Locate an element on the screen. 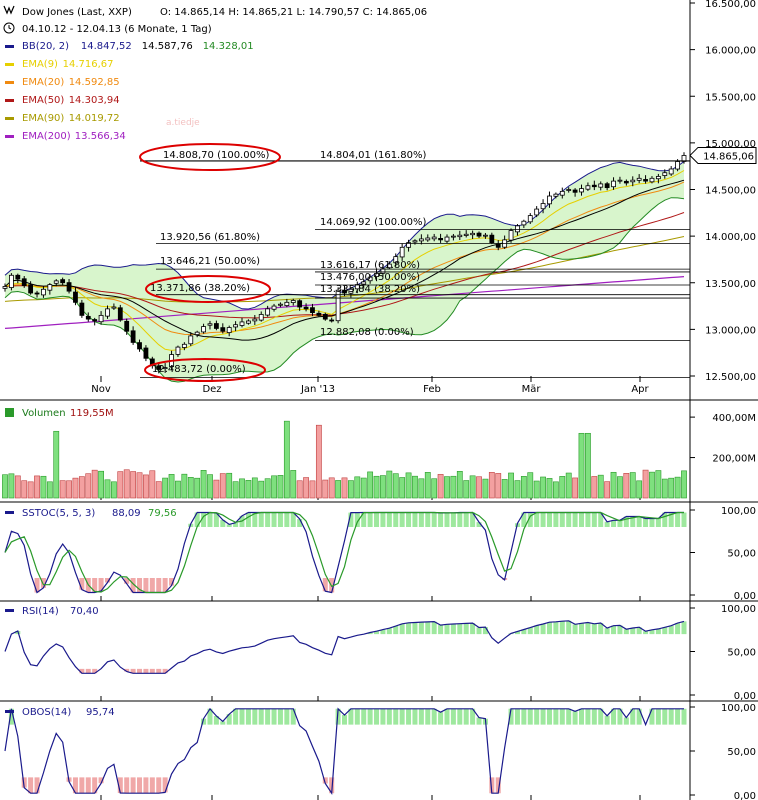 This screenshot has width=758, height=800. price-y-tick-label: 12.500,00 is located at coordinates (730, 377).